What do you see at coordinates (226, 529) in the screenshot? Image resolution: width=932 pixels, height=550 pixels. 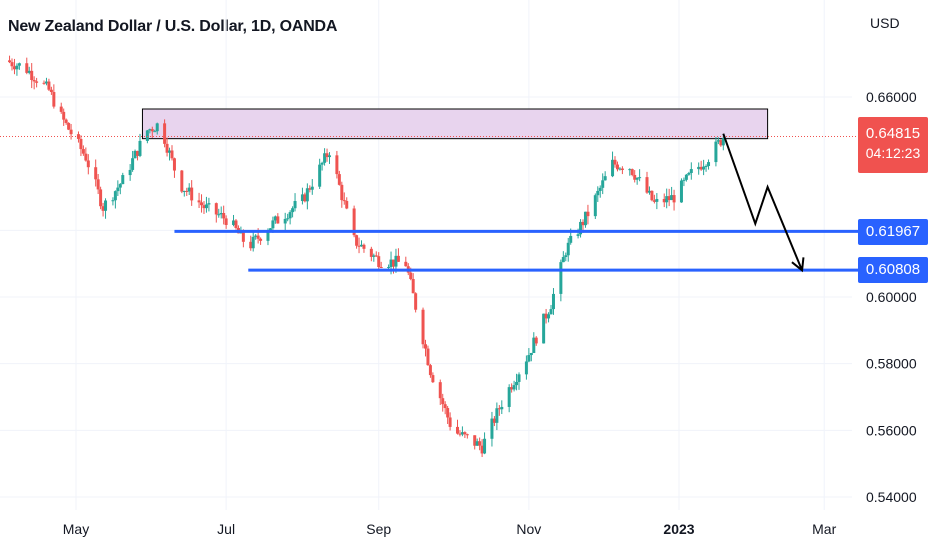 I see `x-tick-label: Jul` at bounding box center [226, 529].